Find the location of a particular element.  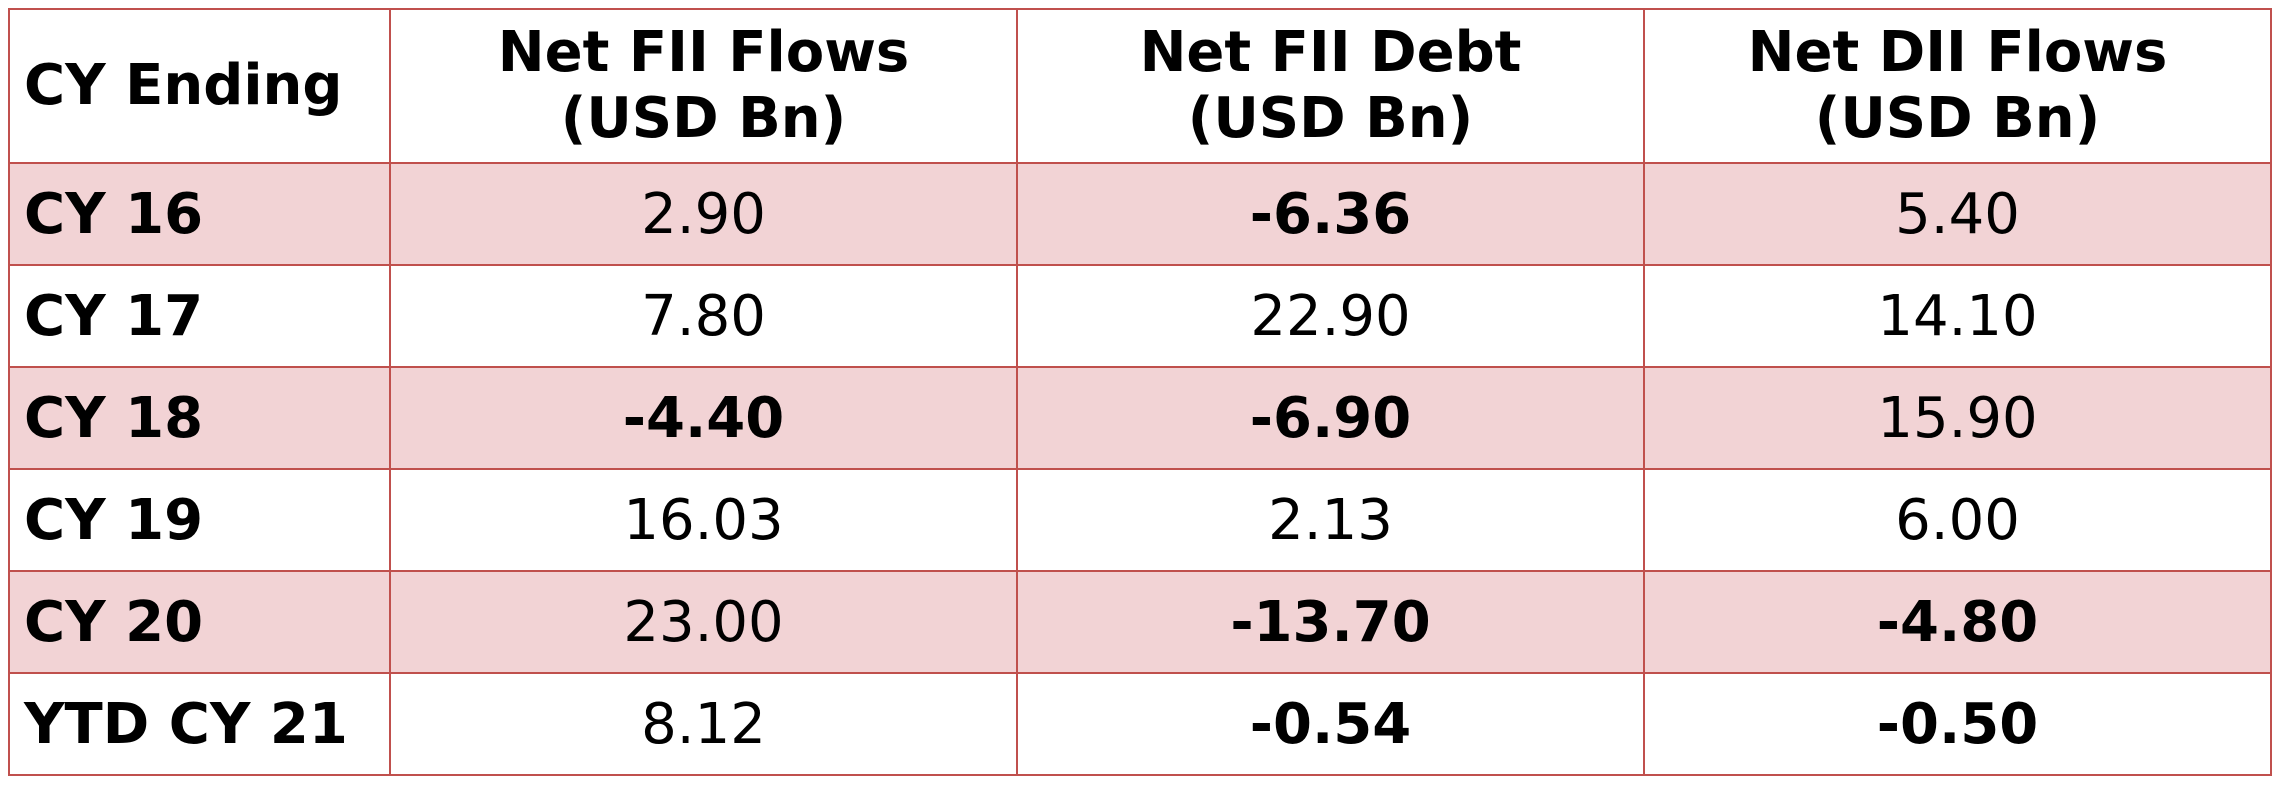

header-net-fii-debt-line2: (USD Bn) is located at coordinates (1330, 118).